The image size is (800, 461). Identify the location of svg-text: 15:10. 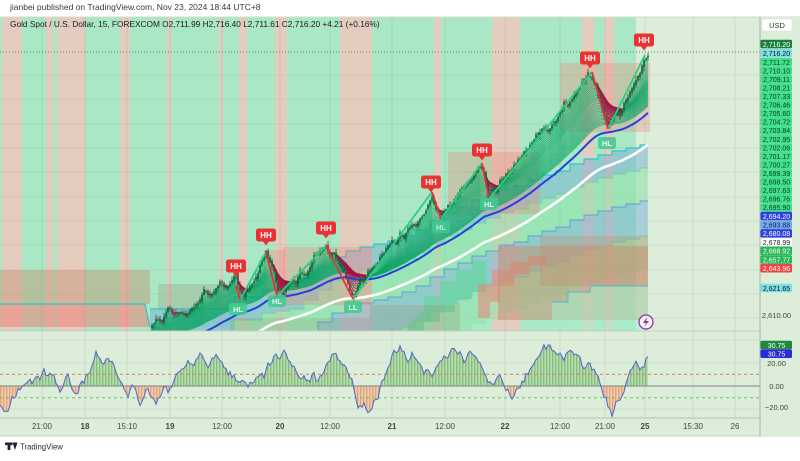
(127, 426).